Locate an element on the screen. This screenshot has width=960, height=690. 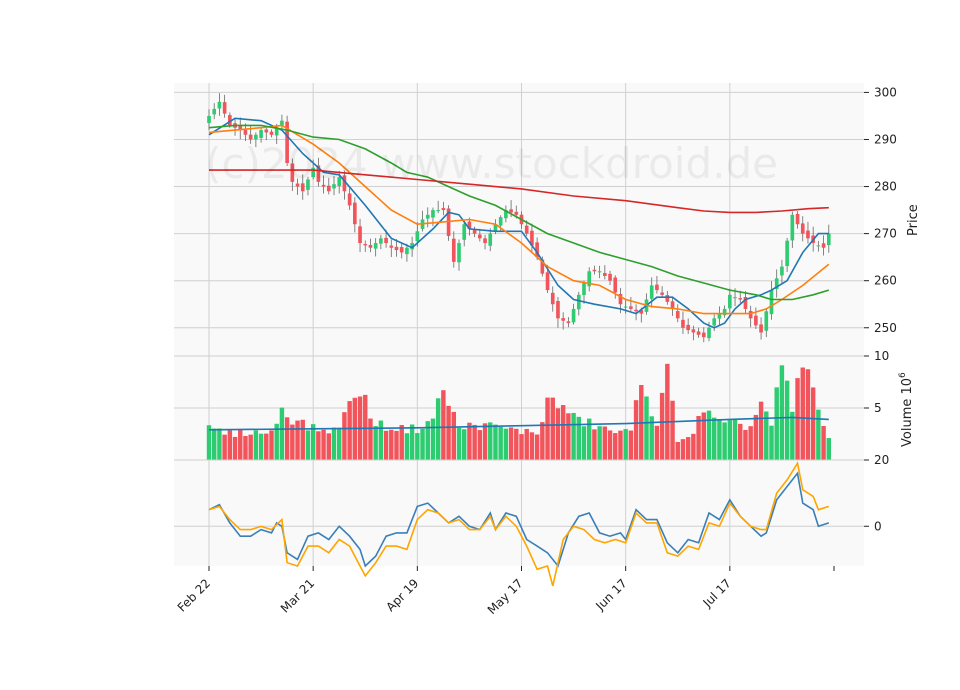
price-axis-tick-label: 300 is located at coordinates (885, 92).